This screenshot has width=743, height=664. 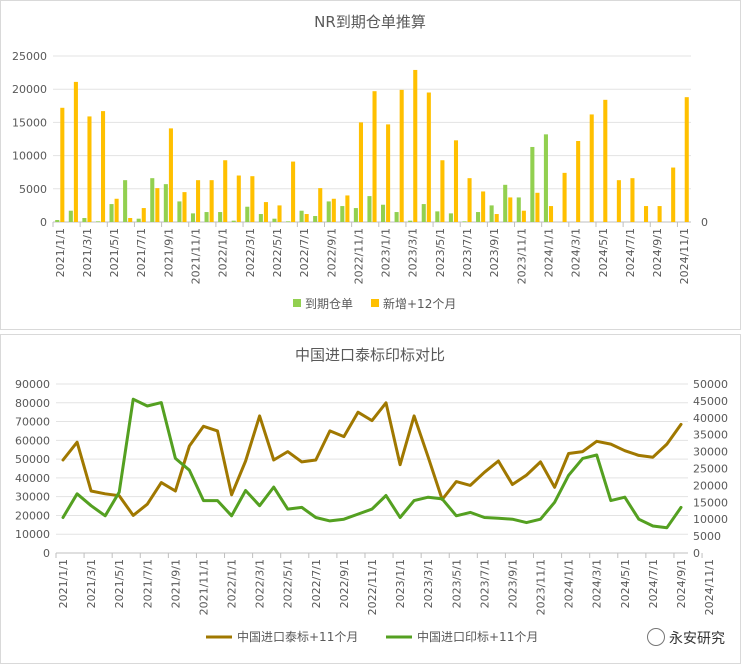 What do you see at coordinates (32, 384) in the screenshot?
I see `y-tick-label: 90000` at bounding box center [32, 384].